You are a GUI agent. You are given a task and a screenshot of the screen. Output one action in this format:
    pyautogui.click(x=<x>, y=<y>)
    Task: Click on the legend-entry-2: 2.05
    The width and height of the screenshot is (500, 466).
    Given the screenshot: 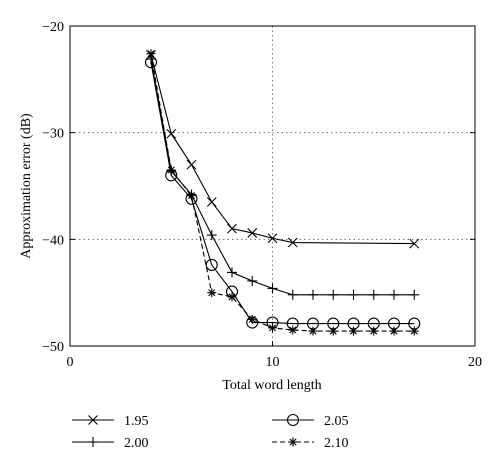 What is the action you would take?
    pyautogui.click(x=310, y=421)
    